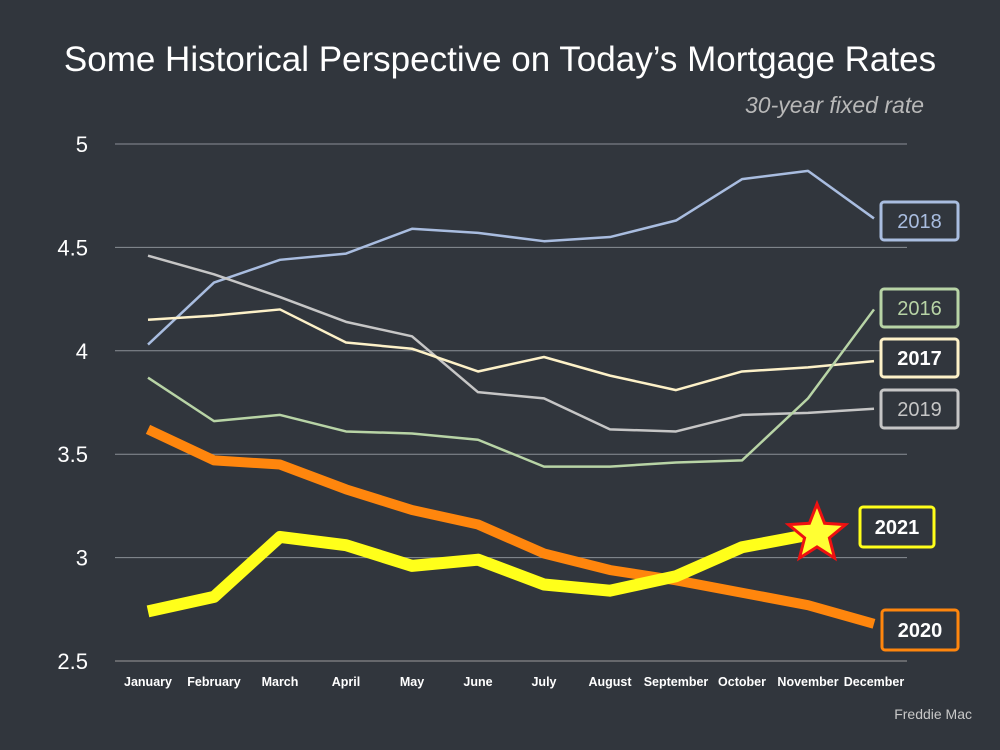 This screenshot has height=750, width=1000. I want to click on y-tick-label: 2.5, so click(72, 661).